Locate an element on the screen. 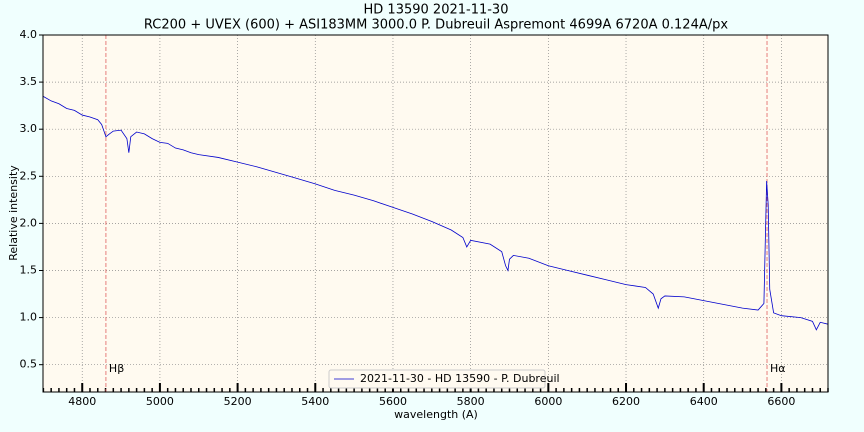  y-tick-label: 2.0 is located at coordinates (29, 222).